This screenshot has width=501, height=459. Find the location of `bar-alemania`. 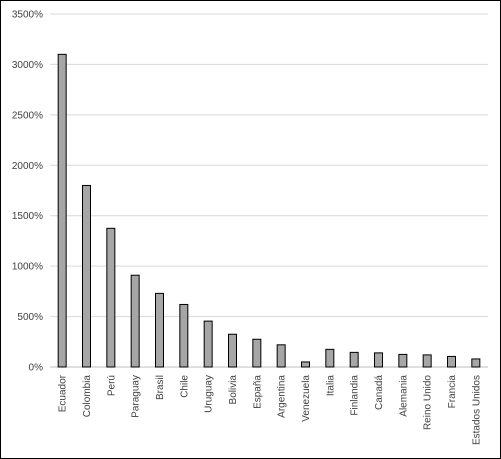

bar-alemania is located at coordinates (403, 360).